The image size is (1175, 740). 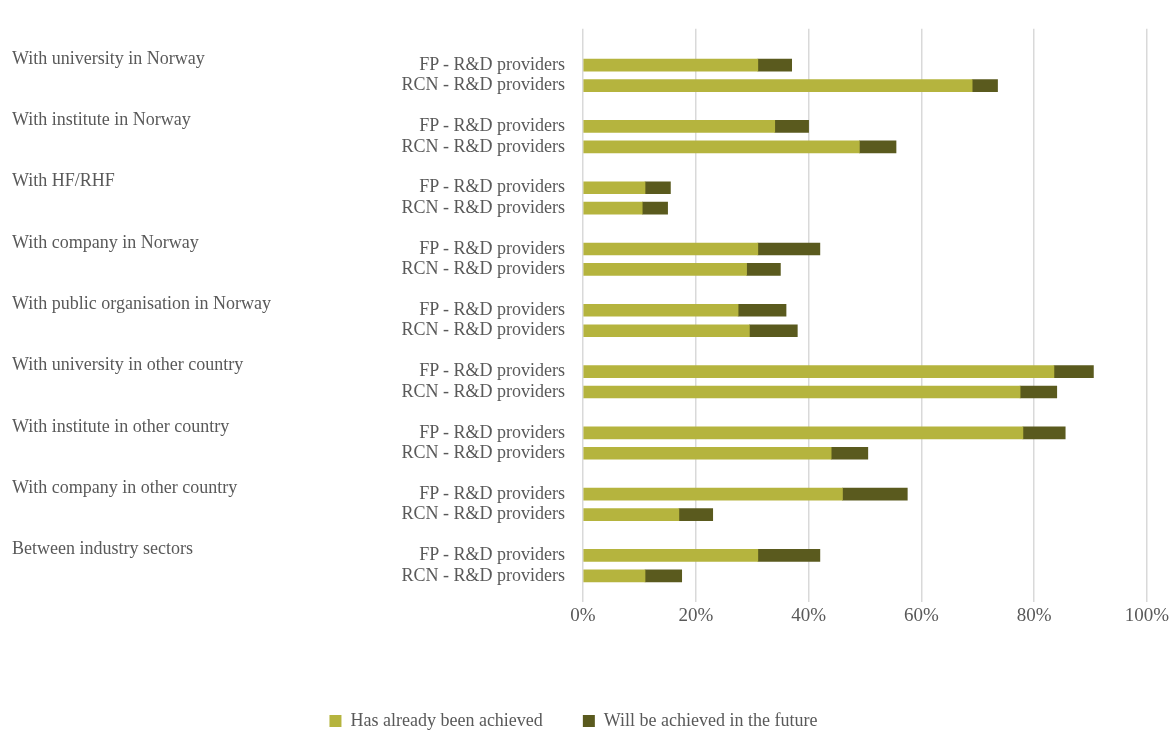 What do you see at coordinates (446, 719) in the screenshot?
I see `legend-label: Has already been achieved` at bounding box center [446, 719].